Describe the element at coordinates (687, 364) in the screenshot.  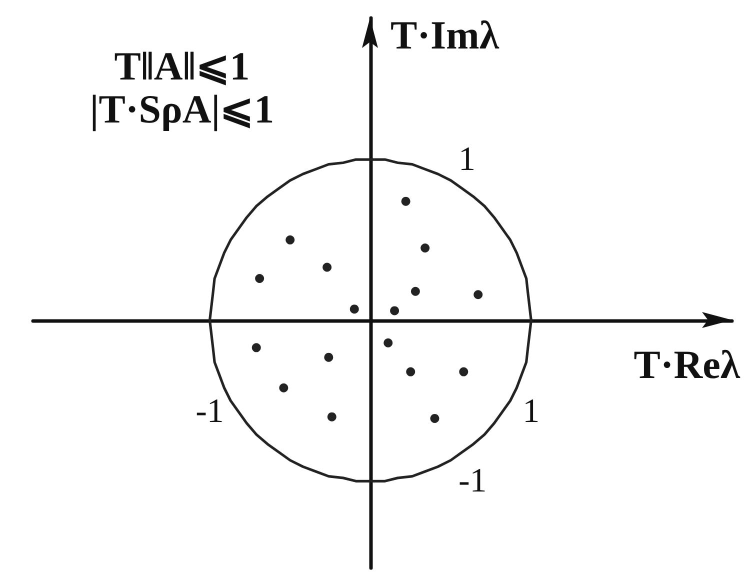
I see `x-axis-title: T·Reλ` at that location.